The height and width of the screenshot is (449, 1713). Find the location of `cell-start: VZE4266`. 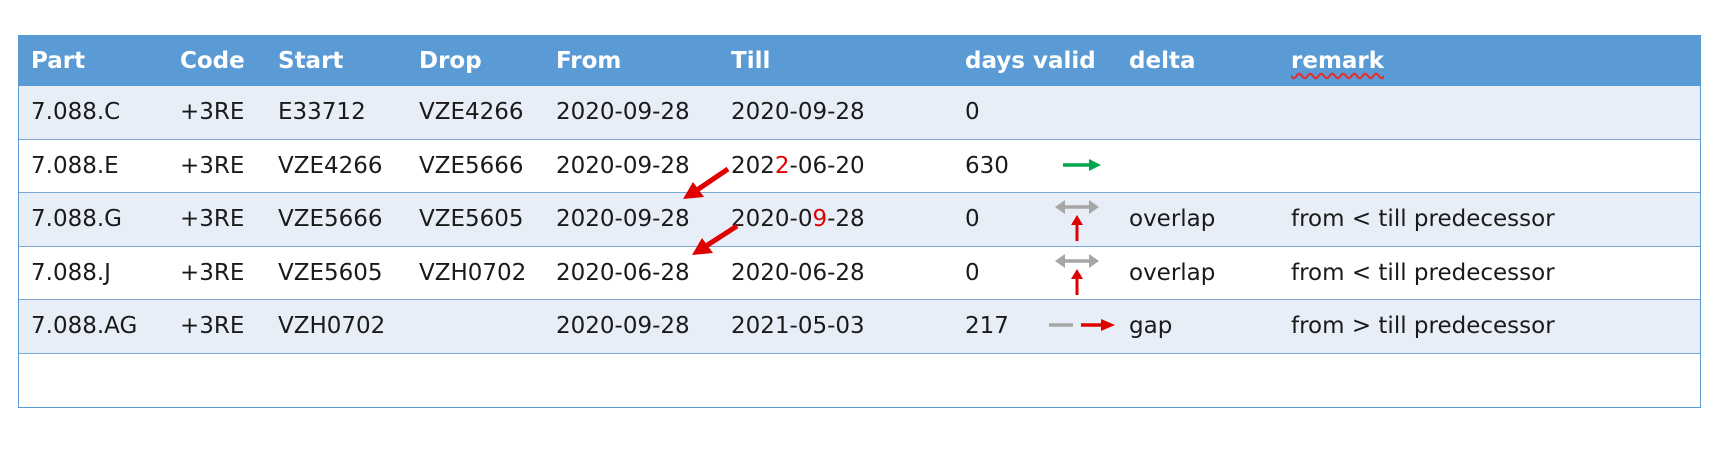

cell-start: VZE4266 is located at coordinates (330, 165).